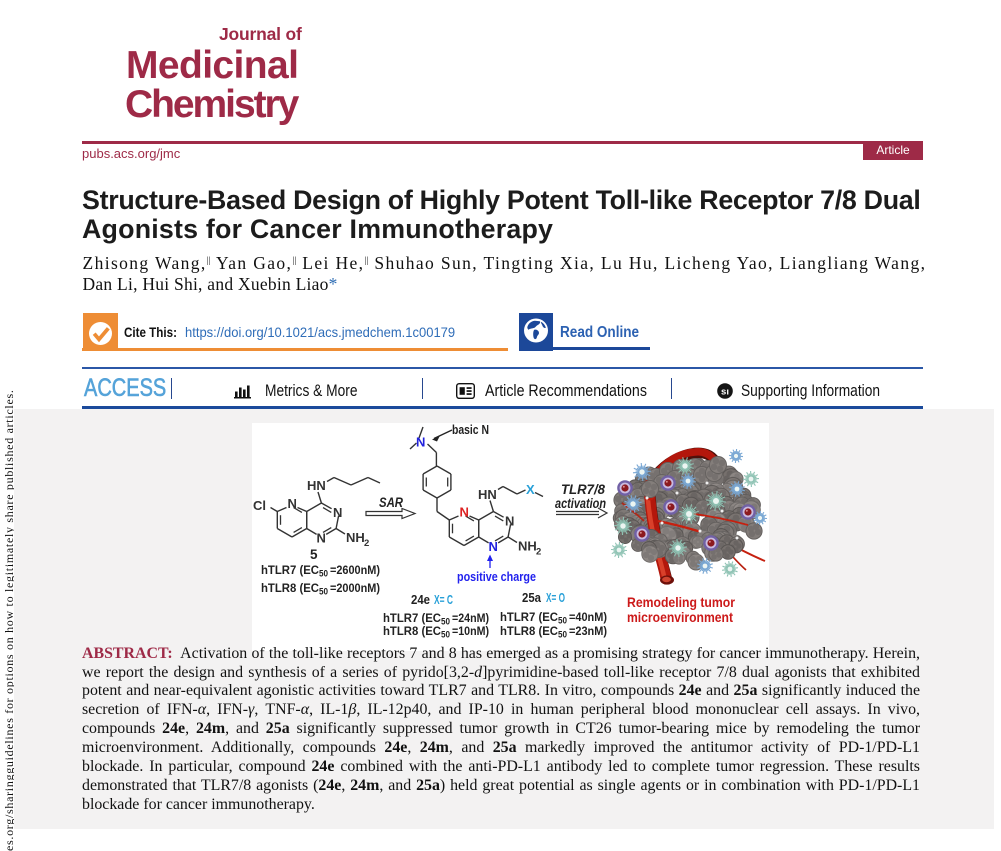  Describe the element at coordinates (496, 576) in the screenshot. I see `svg-text: positive charge` at that location.